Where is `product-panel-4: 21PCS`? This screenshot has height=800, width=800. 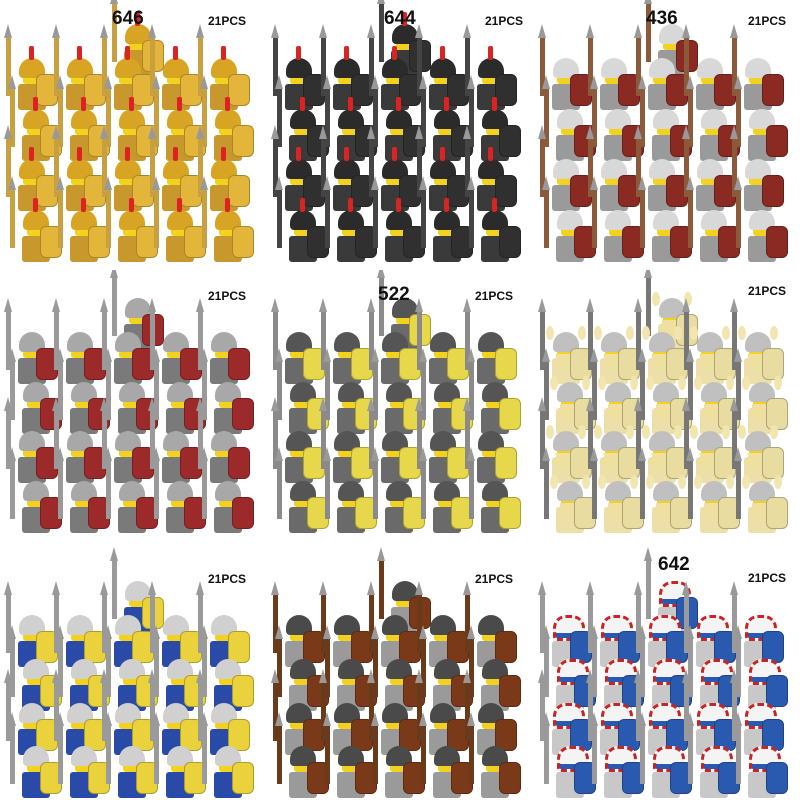
product-panel-4: 21PCS is located at coordinates (133, 405).